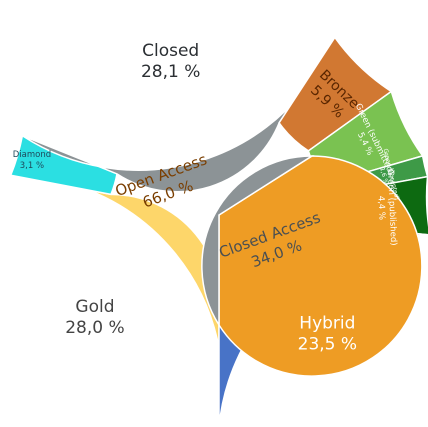 The image size is (428, 427). Describe the element at coordinates (381, 208) in the screenshot. I see `outer-label-green-published-value: 4,4 %` at that location.